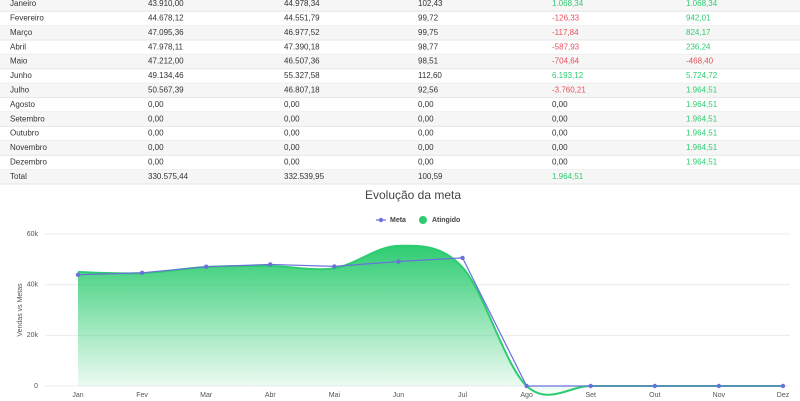 The width and height of the screenshot is (800, 401). Describe the element at coordinates (24, 133) in the screenshot. I see `table-cell: Outubro` at that location.